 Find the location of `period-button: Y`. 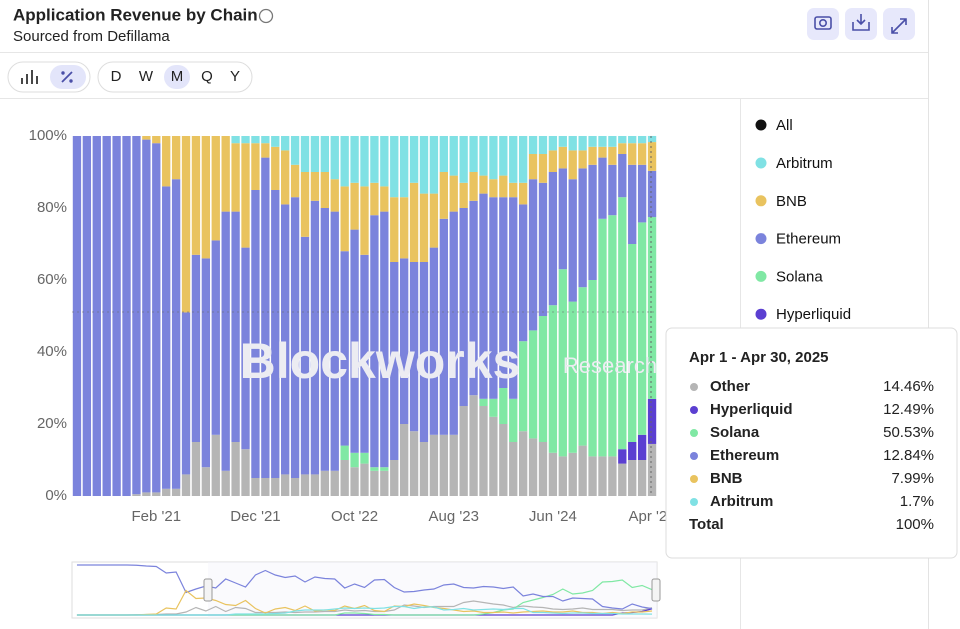

period-button: Y is located at coordinates (235, 76).